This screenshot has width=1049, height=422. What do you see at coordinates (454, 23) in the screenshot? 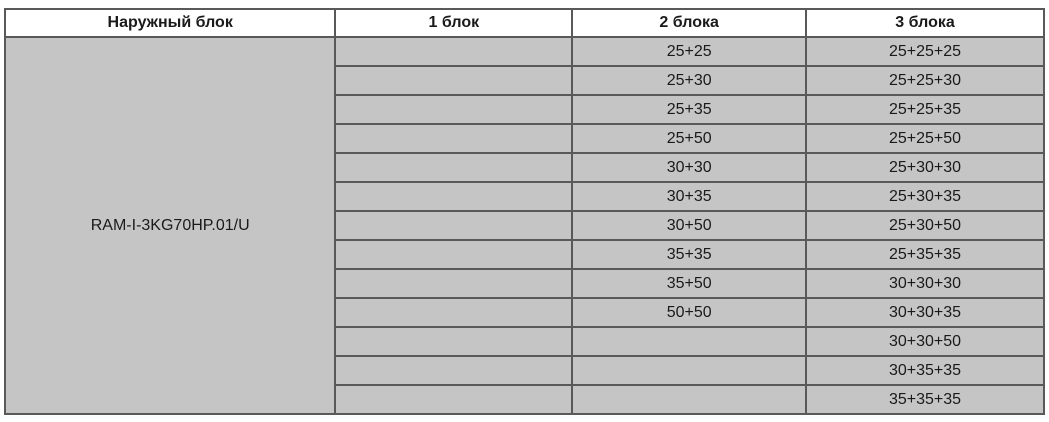
I see `header-one-block: 1 блок` at bounding box center [454, 23].